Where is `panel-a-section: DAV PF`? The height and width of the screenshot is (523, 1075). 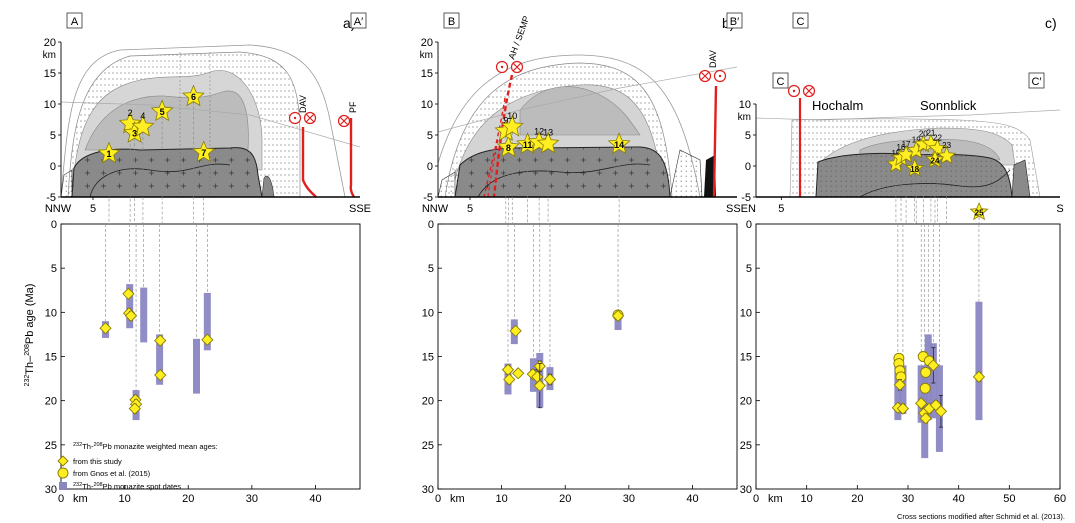
panel-a-section: DAV PF is located at coordinates (210, 121).